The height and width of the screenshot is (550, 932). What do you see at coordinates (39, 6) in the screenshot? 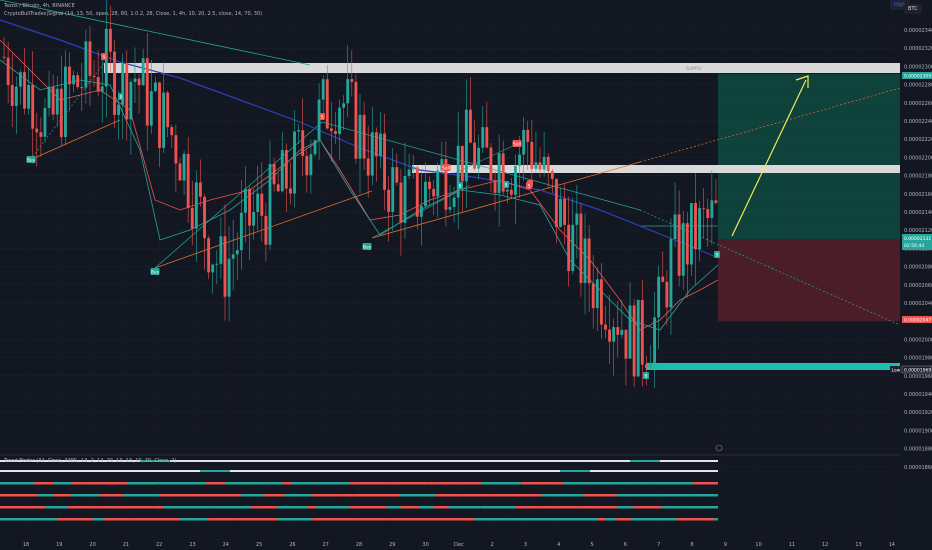
I see `chart-title: Tezos / Bitcoin, 4h, BINANCE` at bounding box center [39, 6].